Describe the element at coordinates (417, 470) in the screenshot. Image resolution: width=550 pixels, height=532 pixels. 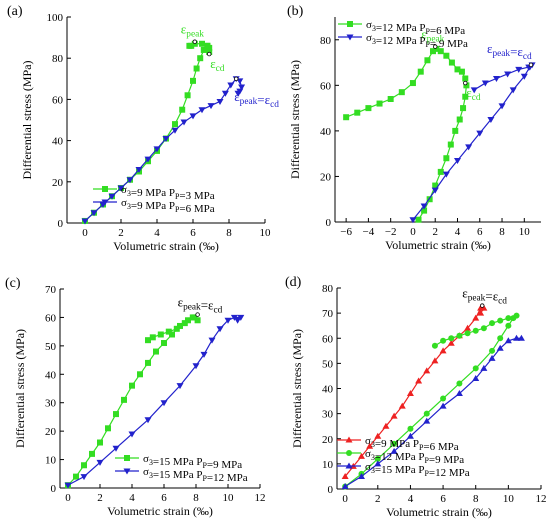
I see `legend-entry: σ3=15 MPa PP=12 MPa` at that location.